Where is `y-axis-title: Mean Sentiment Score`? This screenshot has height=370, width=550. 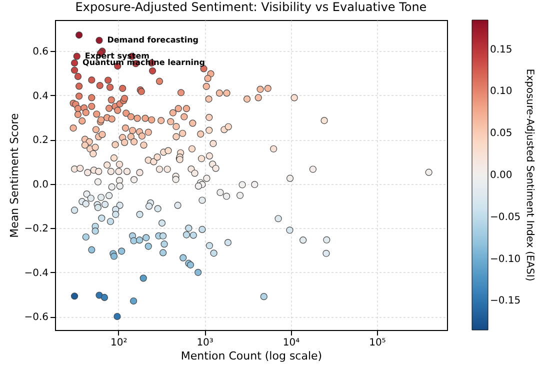
y-axis-title: Mean Sentiment Score is located at coordinates (15, 175).